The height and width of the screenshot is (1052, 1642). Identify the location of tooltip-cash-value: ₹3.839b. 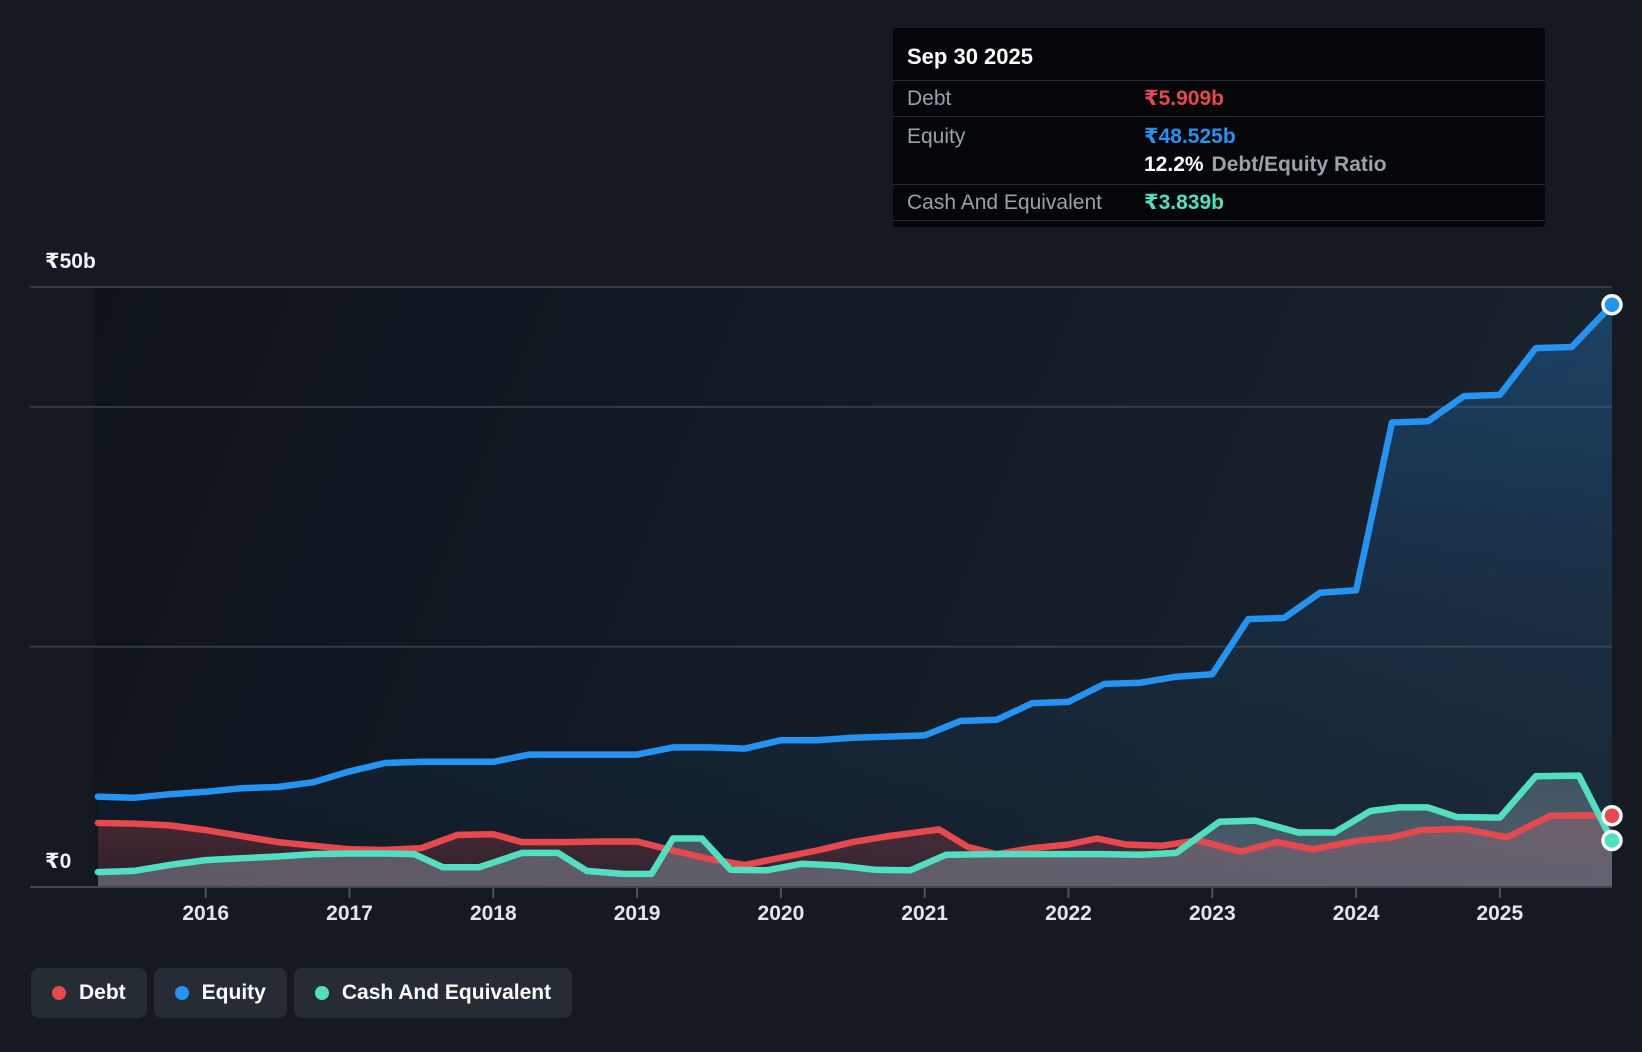
(1184, 202).